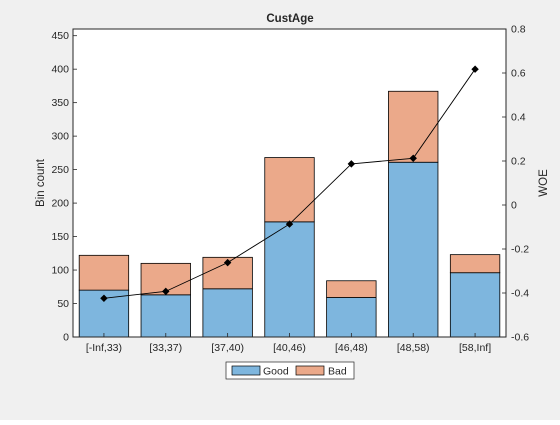 The width and height of the screenshot is (560, 425). I want to click on left-tick-label: 200, so click(60, 204).